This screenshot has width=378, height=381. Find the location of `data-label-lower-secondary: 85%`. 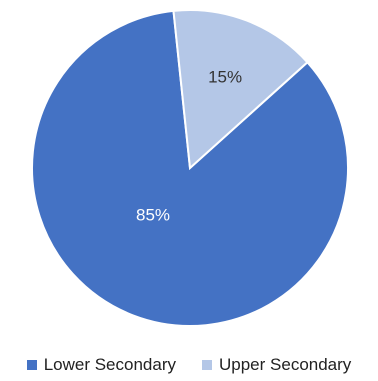

data-label-lower-secondary: 85% is located at coordinates (153, 214).